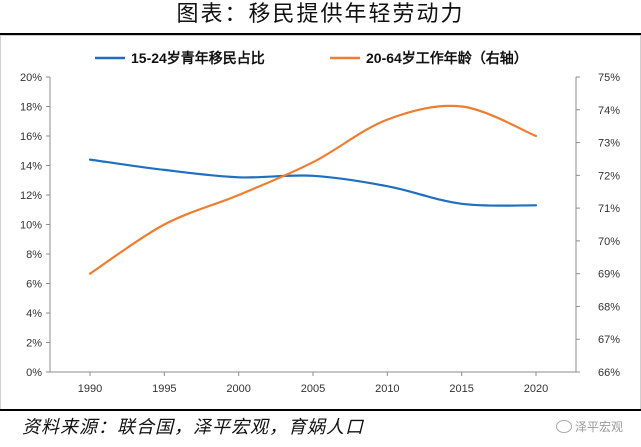  Describe the element at coordinates (609, 242) in the screenshot. I see `right-tick-label: 70%` at that location.